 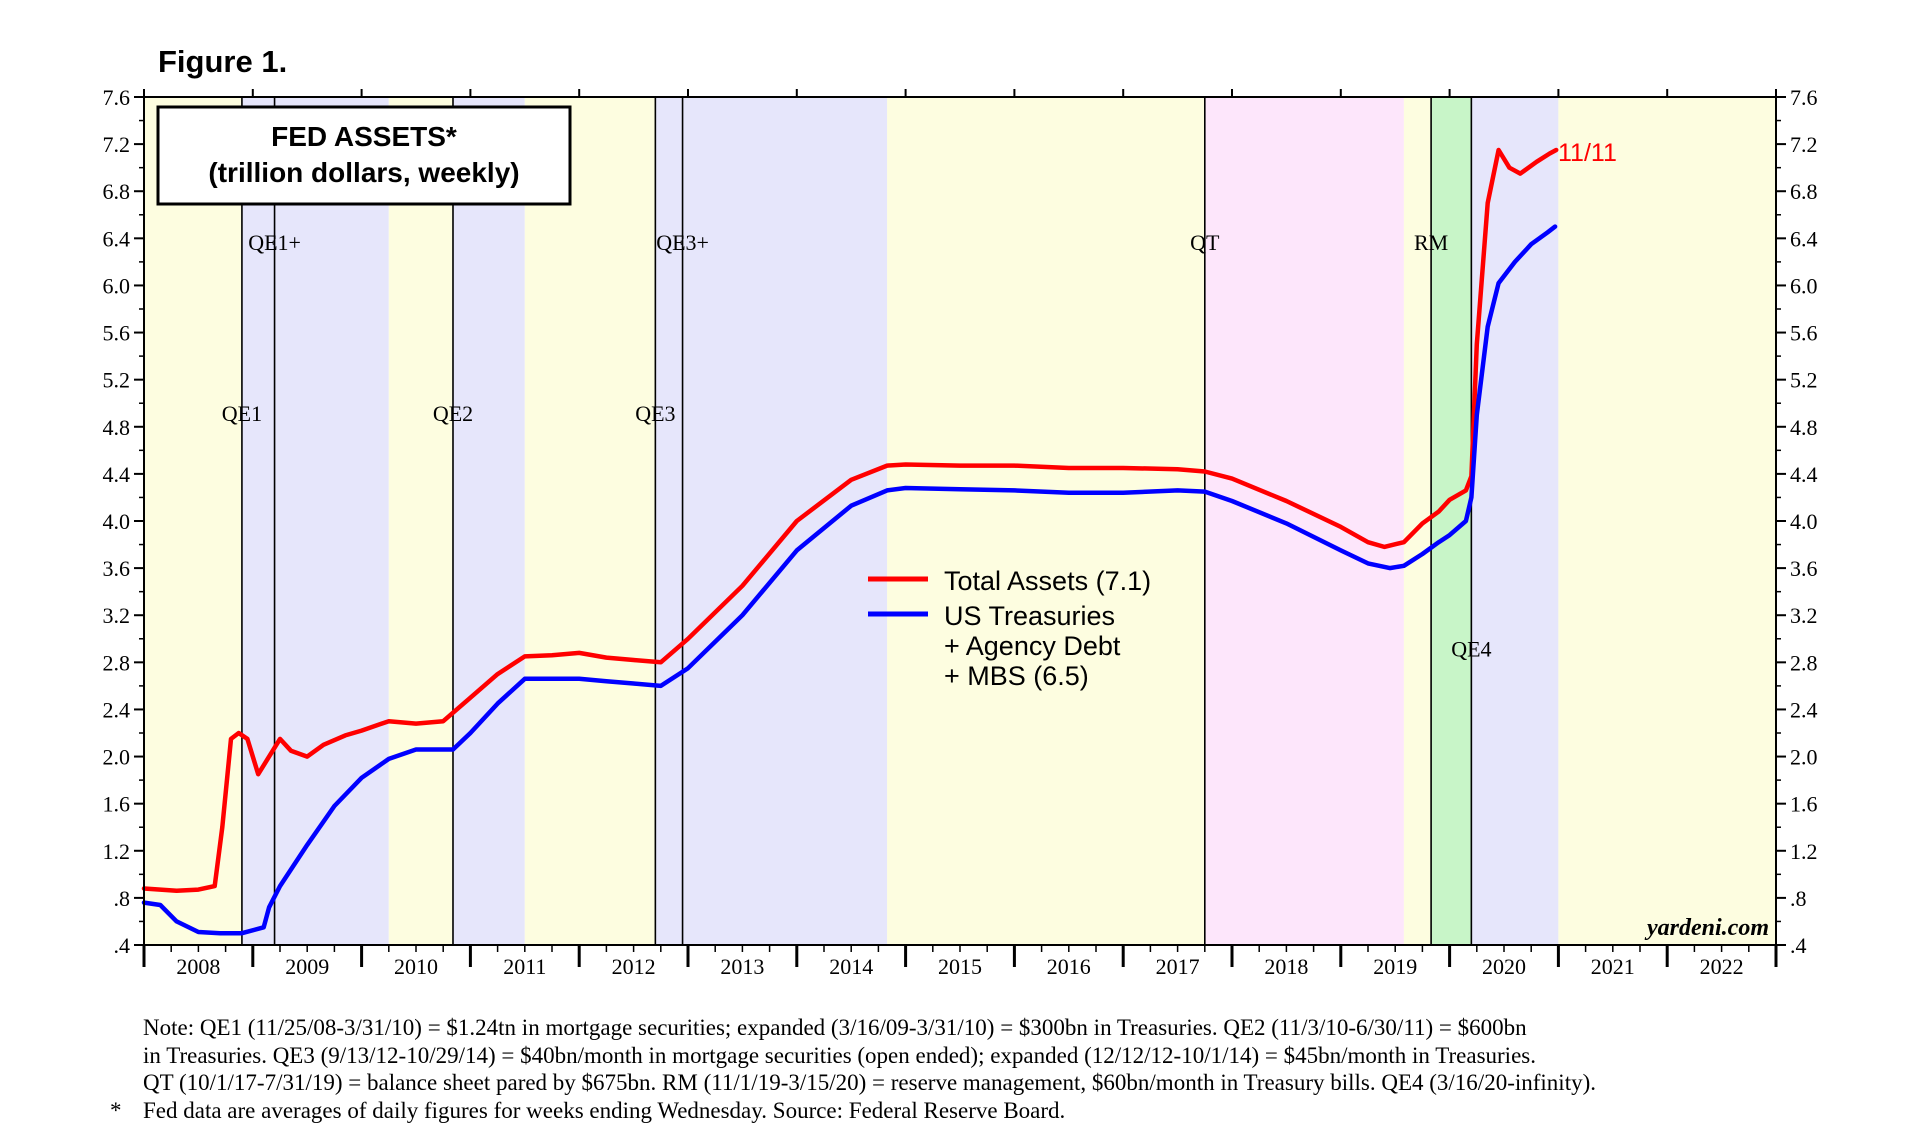 What do you see at coordinates (117, 662) in the screenshot?
I see `y-tick-label-left: 2.8` at bounding box center [117, 662].